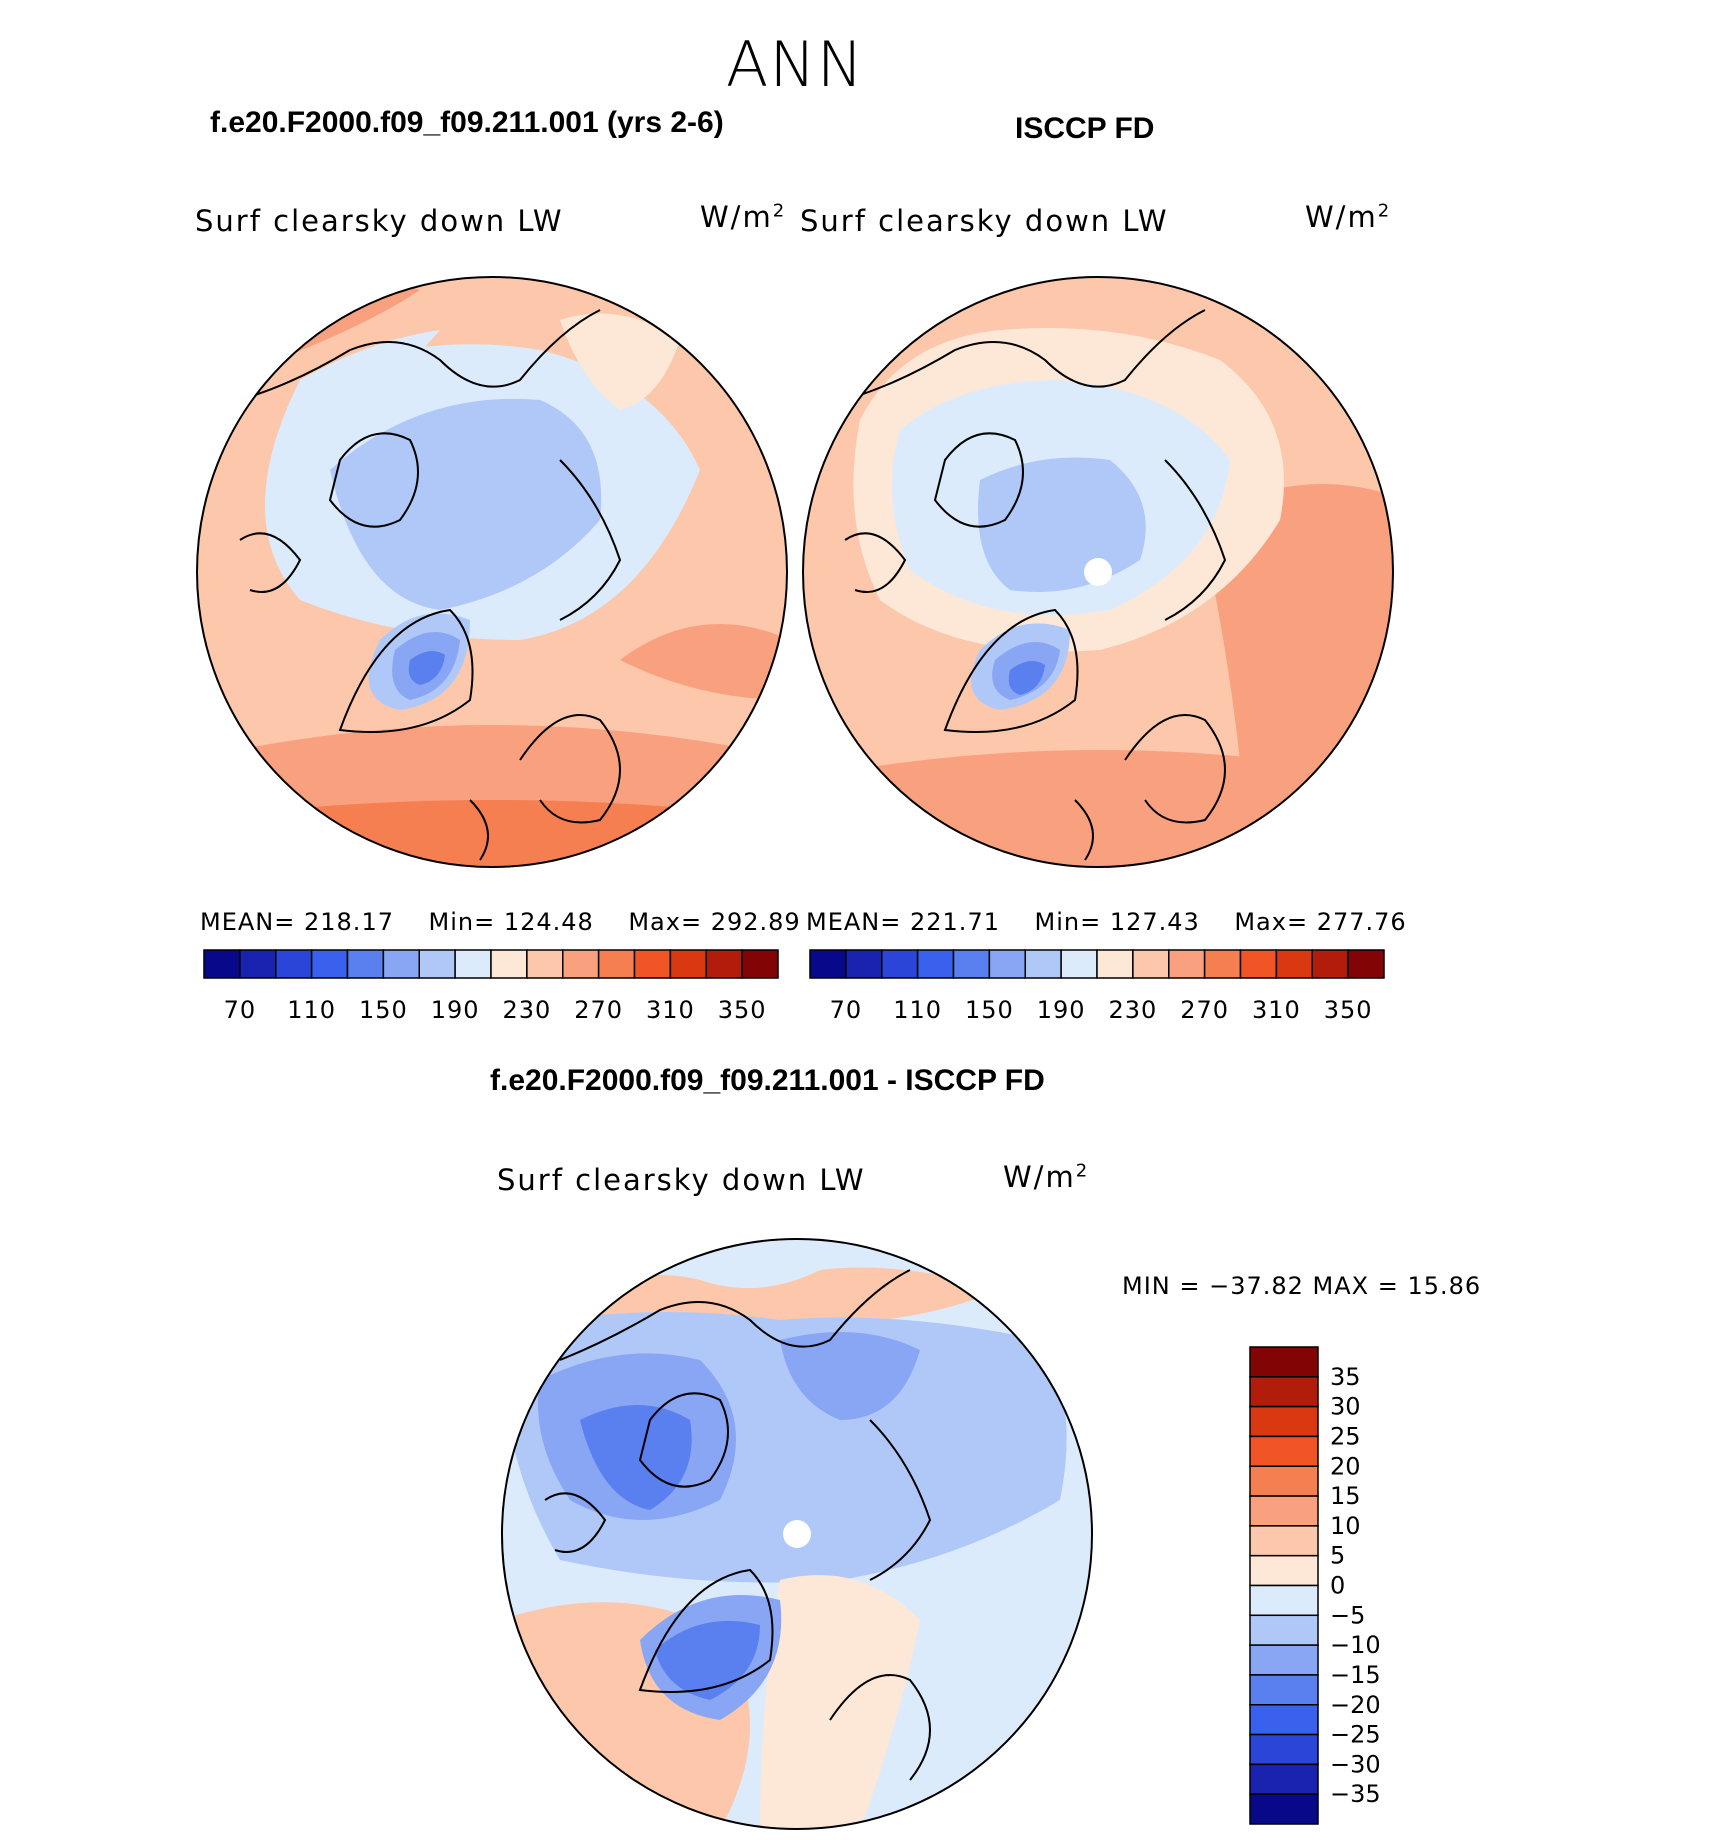 The width and height of the screenshot is (1710, 1840). I want to click on model-colorbar-tick-label: 270, so click(598, 1010).